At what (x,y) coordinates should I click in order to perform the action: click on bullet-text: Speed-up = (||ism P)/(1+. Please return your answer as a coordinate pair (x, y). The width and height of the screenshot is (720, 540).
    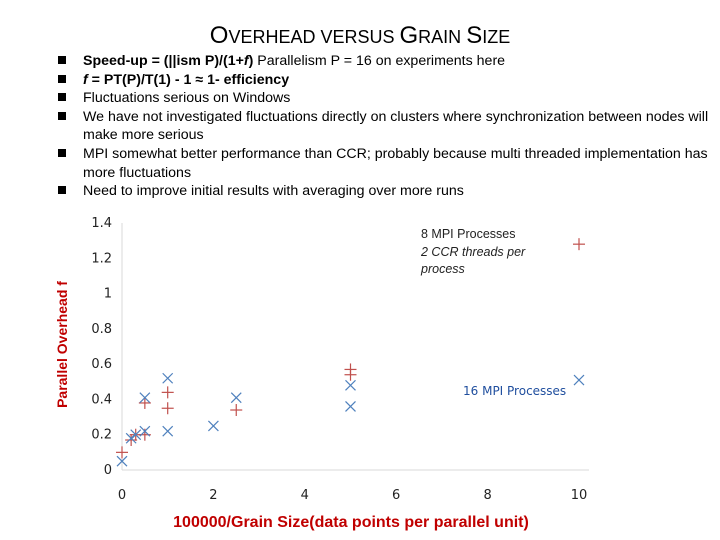
    Looking at the image, I should click on (163, 61).